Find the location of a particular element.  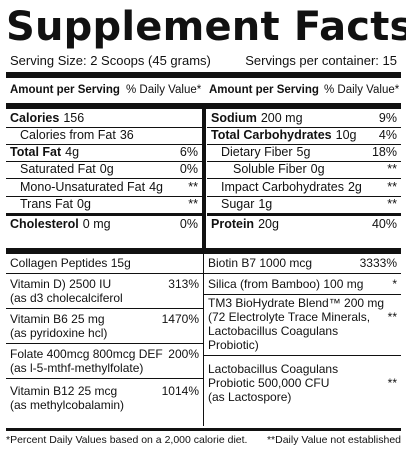

nutrient-name: Soluble Fiber 0g is located at coordinates (279, 169).